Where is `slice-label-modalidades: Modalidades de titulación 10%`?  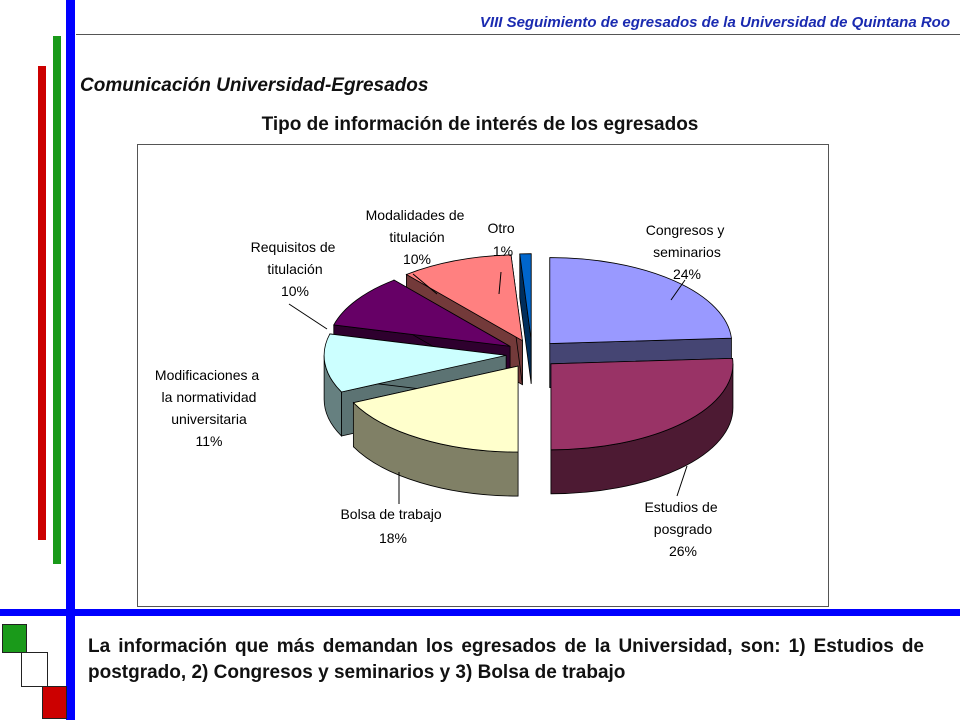
slice-label-modalidades: Modalidades de titulación 10% is located at coordinates (417, 237).